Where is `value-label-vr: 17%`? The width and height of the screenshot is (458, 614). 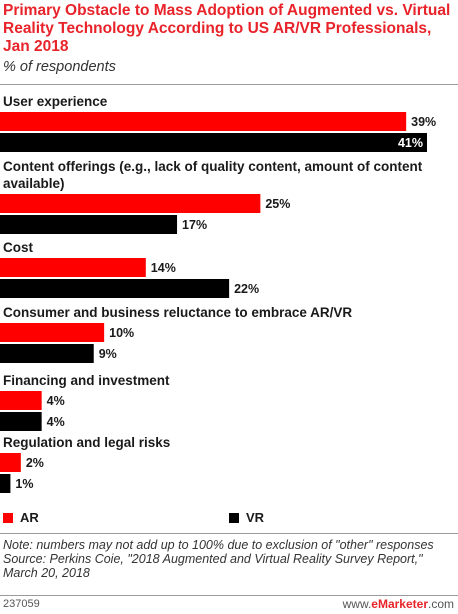
value-label-vr: 17% is located at coordinates (194, 225).